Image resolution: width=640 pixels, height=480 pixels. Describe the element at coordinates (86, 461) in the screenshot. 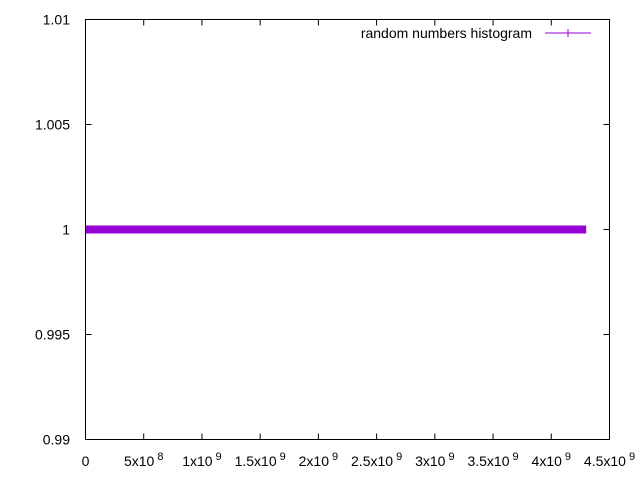

I see `x-tick-label: 0` at that location.